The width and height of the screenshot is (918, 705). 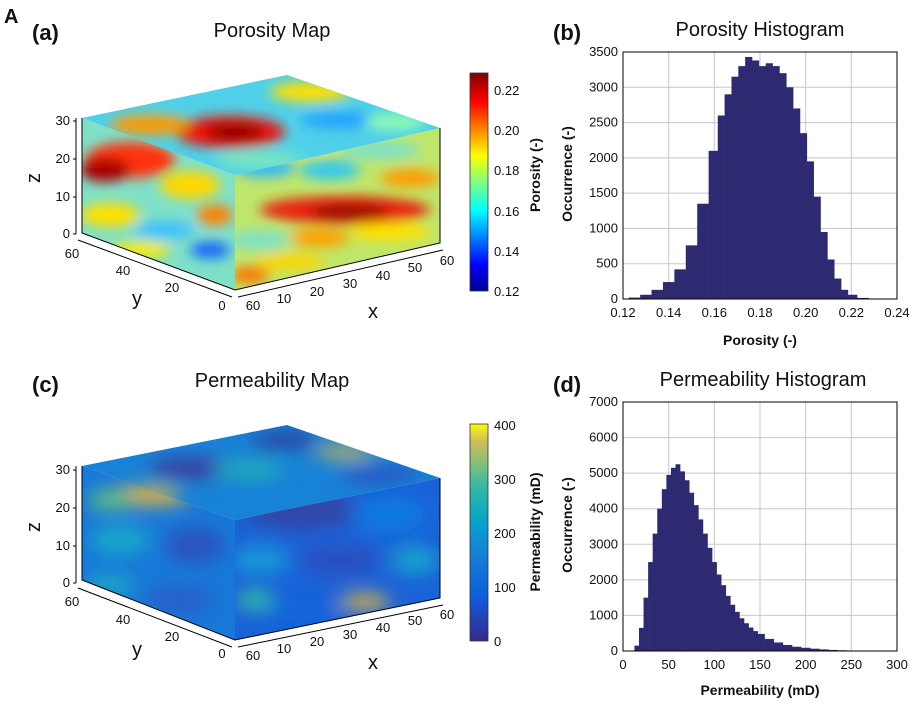 What do you see at coordinates (50, 177) in the screenshot?
I see `porosity-z-axis: 30 20 10 0 z` at bounding box center [50, 177].